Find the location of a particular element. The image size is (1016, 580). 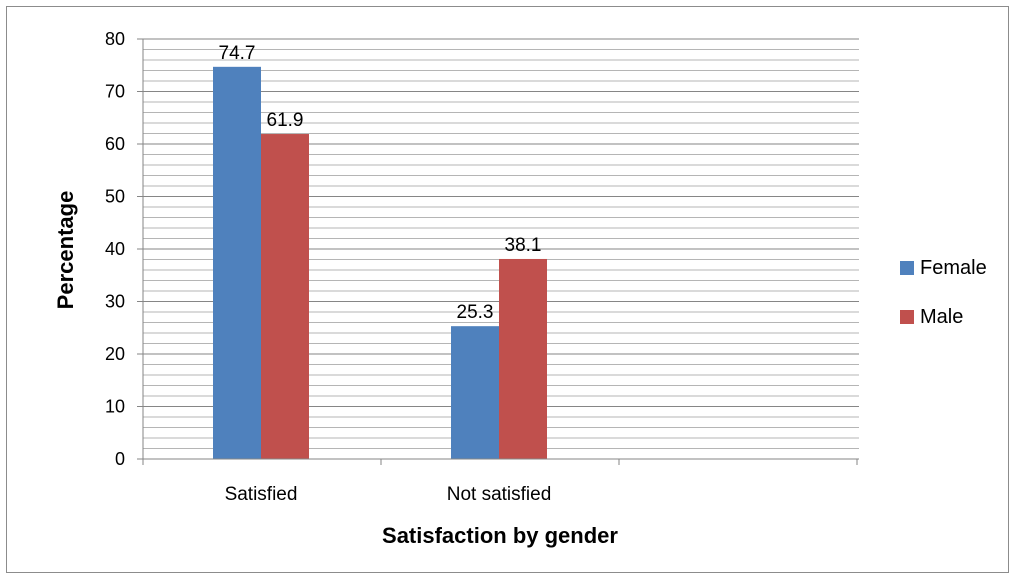

data-label: 61.9 is located at coordinates (285, 120).